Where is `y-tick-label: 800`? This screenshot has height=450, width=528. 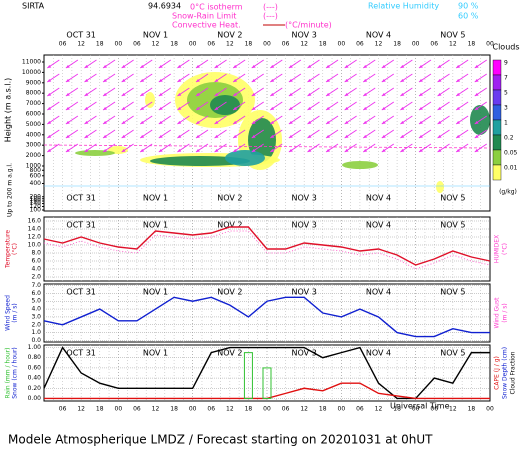 y-tick-label: 800 is located at coordinates (36, 170).